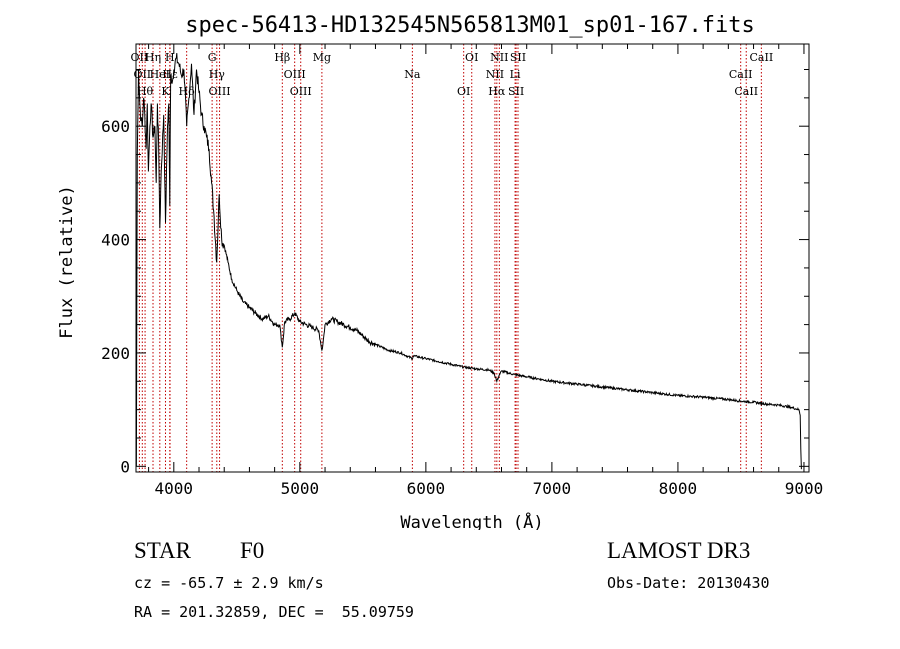 Image resolution: width=900 pixels, height=649 pixels. What do you see at coordinates (125, 466) in the screenshot?
I see `y-tick-label: 0` at bounding box center [125, 466].